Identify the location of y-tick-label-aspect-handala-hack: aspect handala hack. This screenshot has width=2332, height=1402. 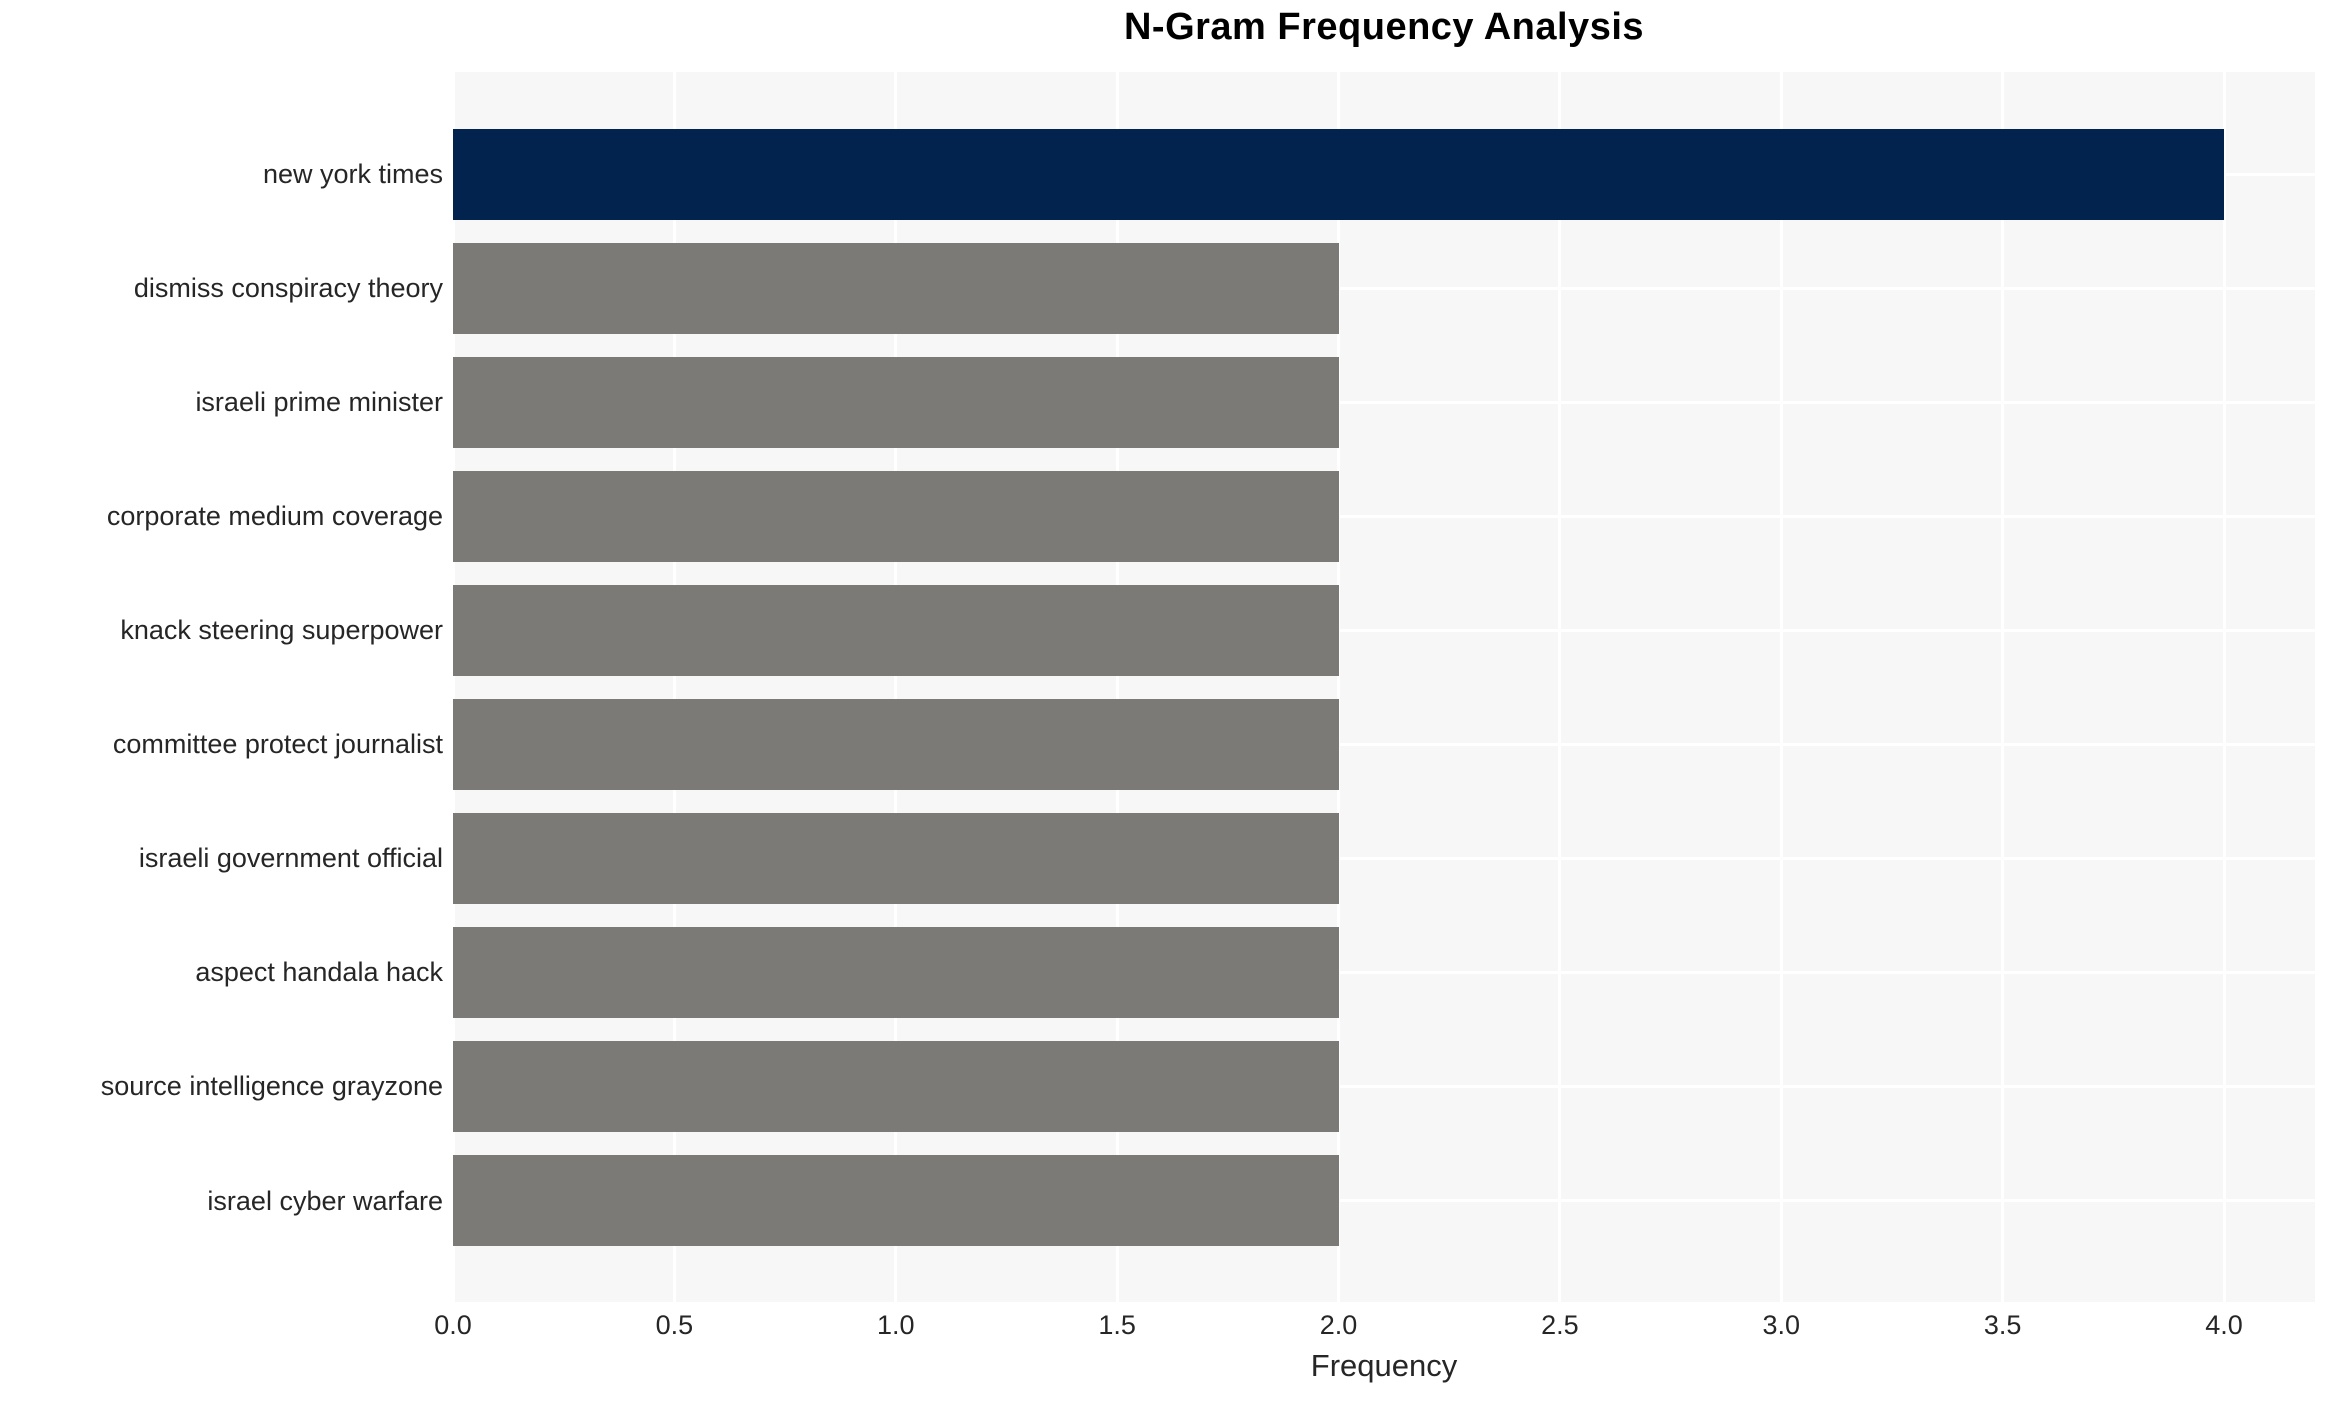
(319, 972).